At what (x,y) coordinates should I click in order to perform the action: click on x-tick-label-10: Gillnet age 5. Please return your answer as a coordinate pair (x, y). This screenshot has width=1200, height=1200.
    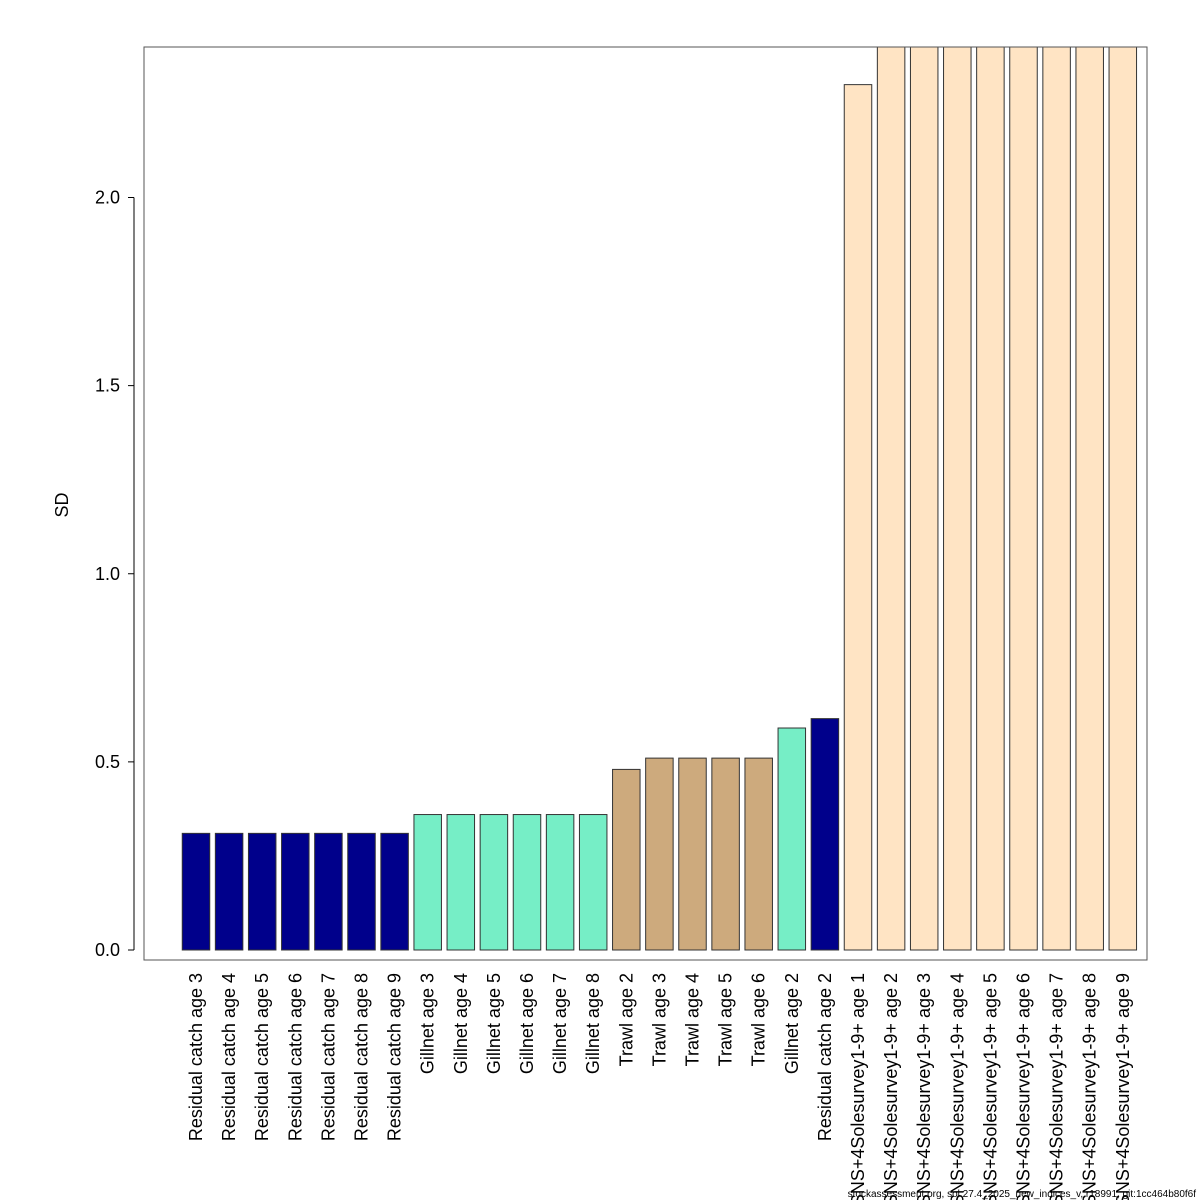
    Looking at the image, I should click on (494, 1023).